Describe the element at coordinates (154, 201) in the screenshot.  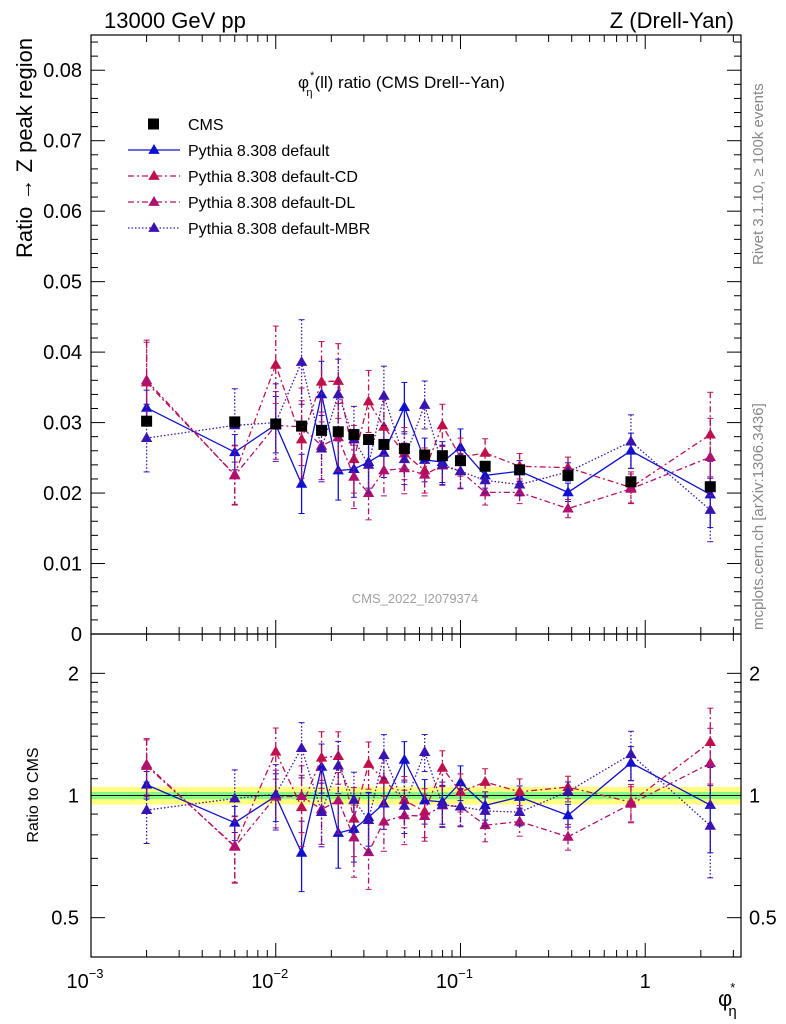
I see `legend-marker-dl` at that location.